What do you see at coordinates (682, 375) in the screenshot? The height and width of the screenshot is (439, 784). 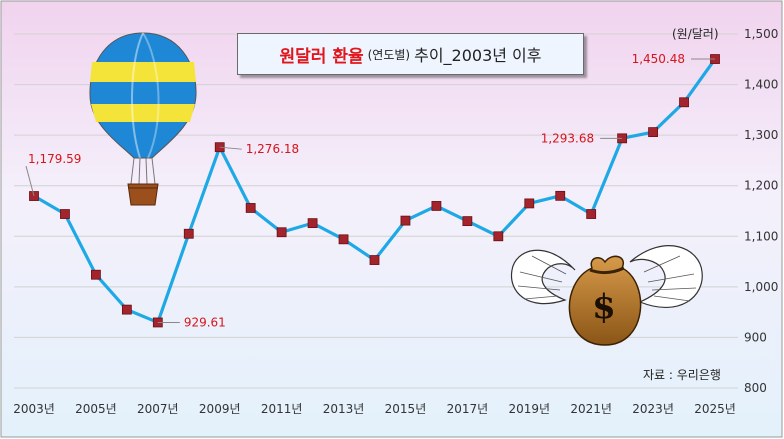 I see `source-label: 자료 : 우리은행` at bounding box center [682, 375].